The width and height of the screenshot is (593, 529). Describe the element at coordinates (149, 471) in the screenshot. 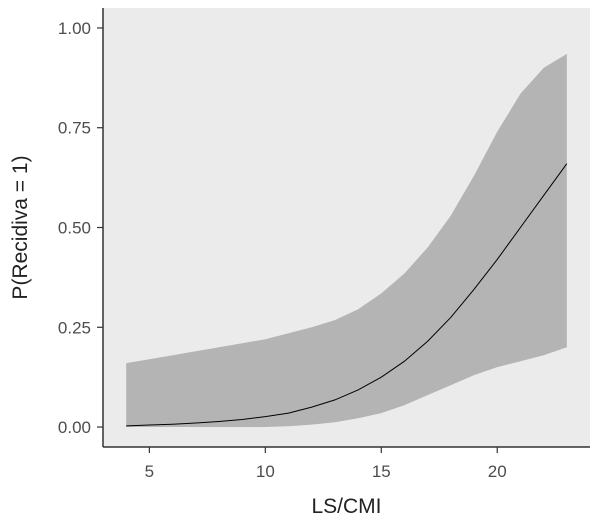

I see `x-tick-label: 5` at that location.